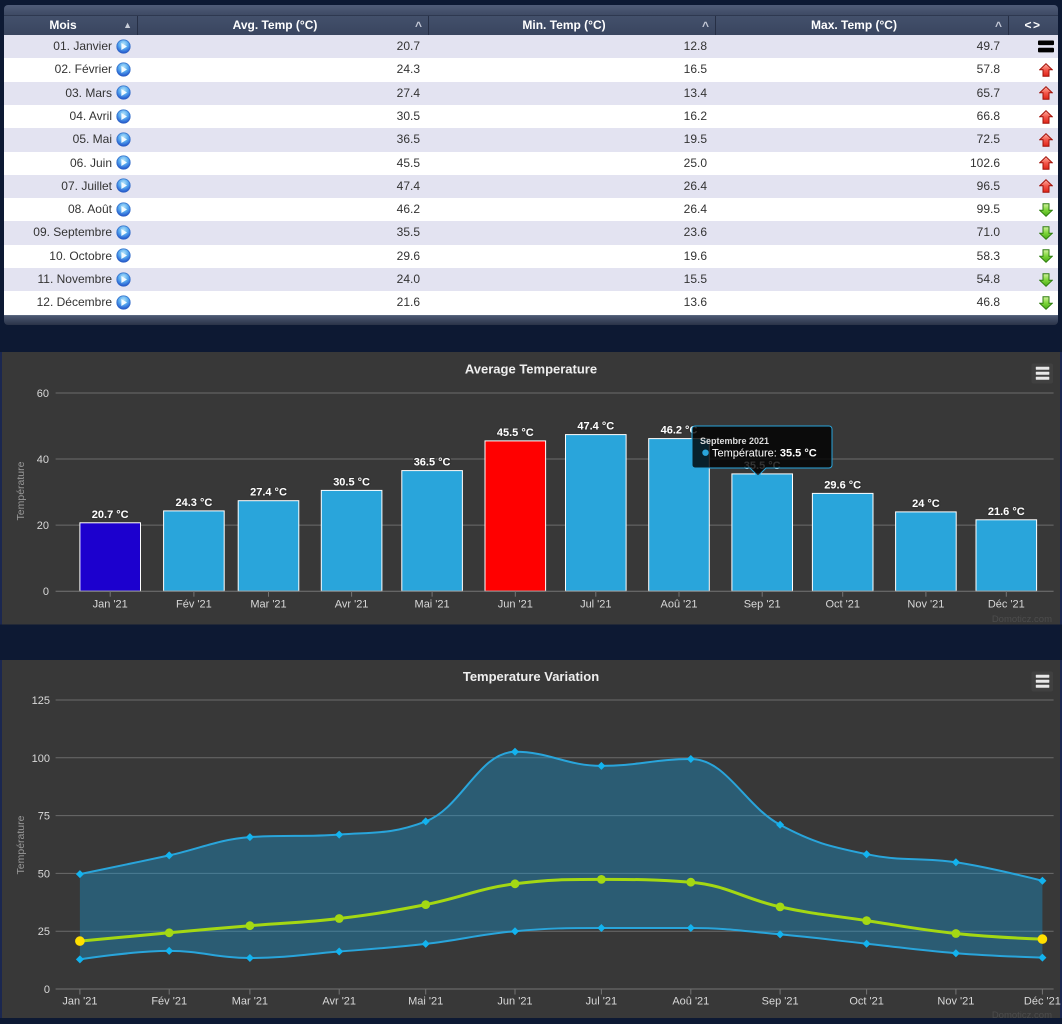  I want to click on svg-text: 30.5 °C, so click(351, 482).